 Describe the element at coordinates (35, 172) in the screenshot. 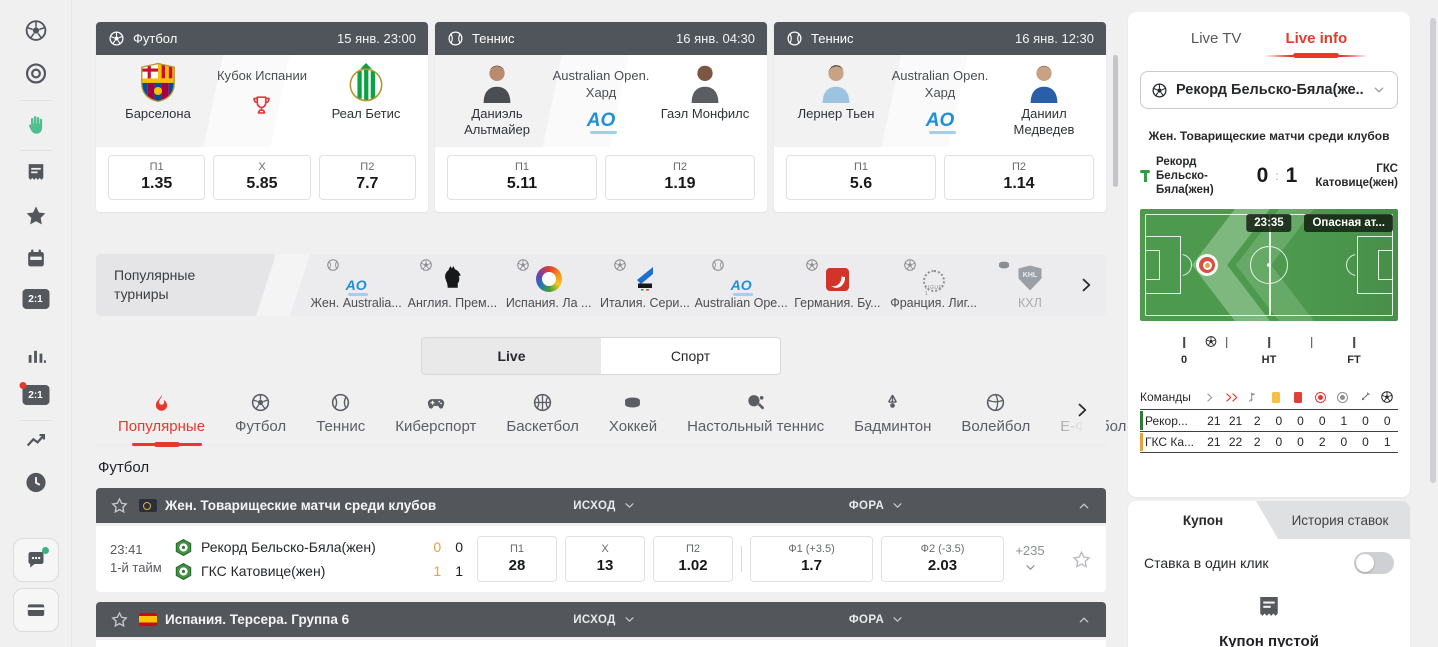

I see `coupon-receipt-icon` at that location.